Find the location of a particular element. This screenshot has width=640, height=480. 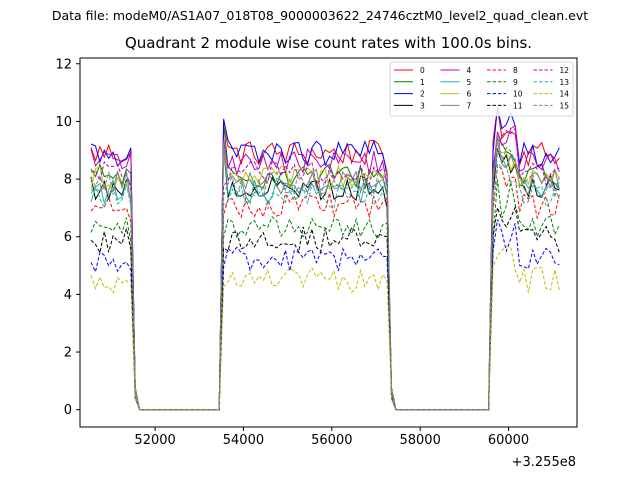

legend-label-6: 6 is located at coordinates (469, 94).